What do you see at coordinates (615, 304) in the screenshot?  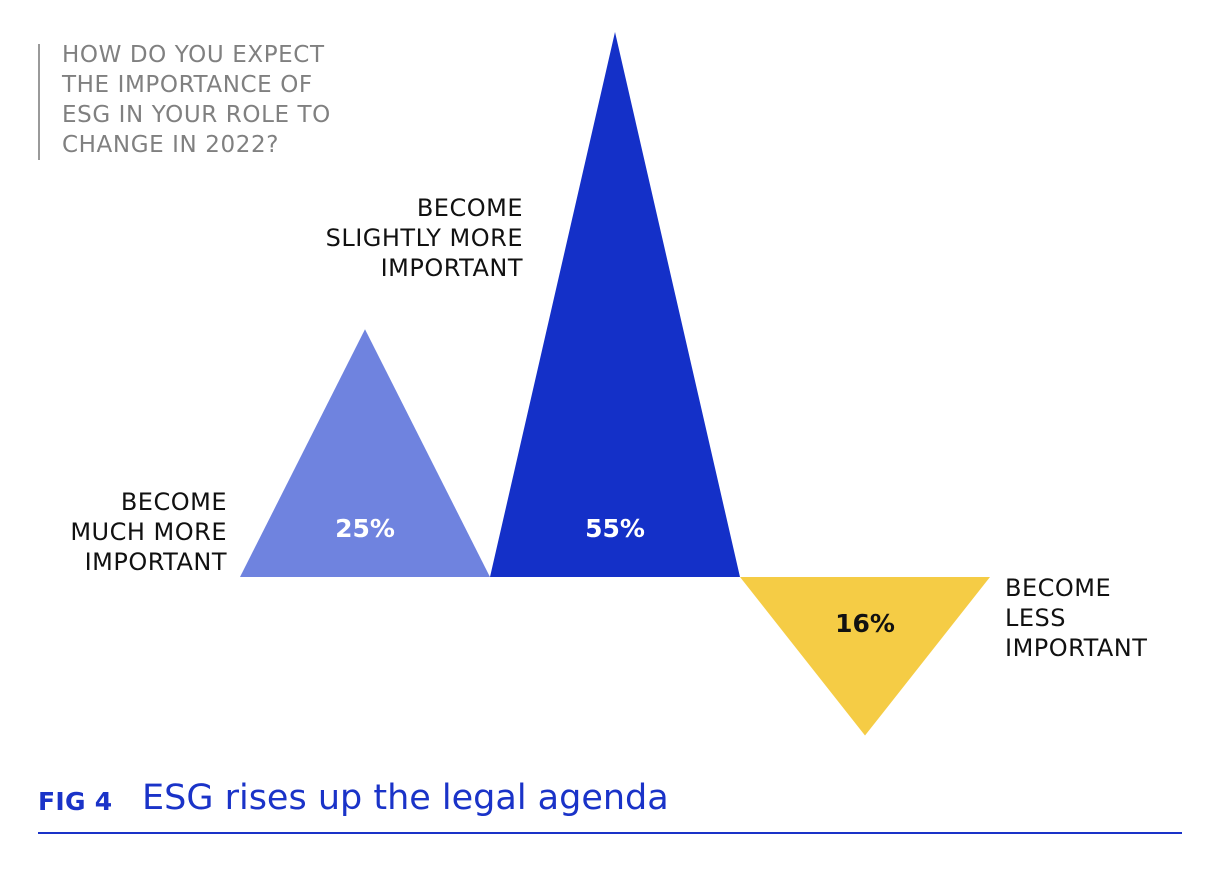 I see `triangle-slightly-more-important` at bounding box center [615, 304].